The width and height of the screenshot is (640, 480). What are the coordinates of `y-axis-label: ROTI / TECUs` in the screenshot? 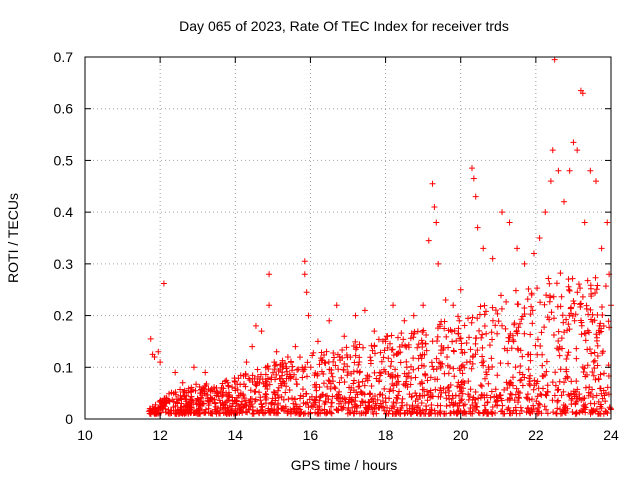 It's located at (13, 238).